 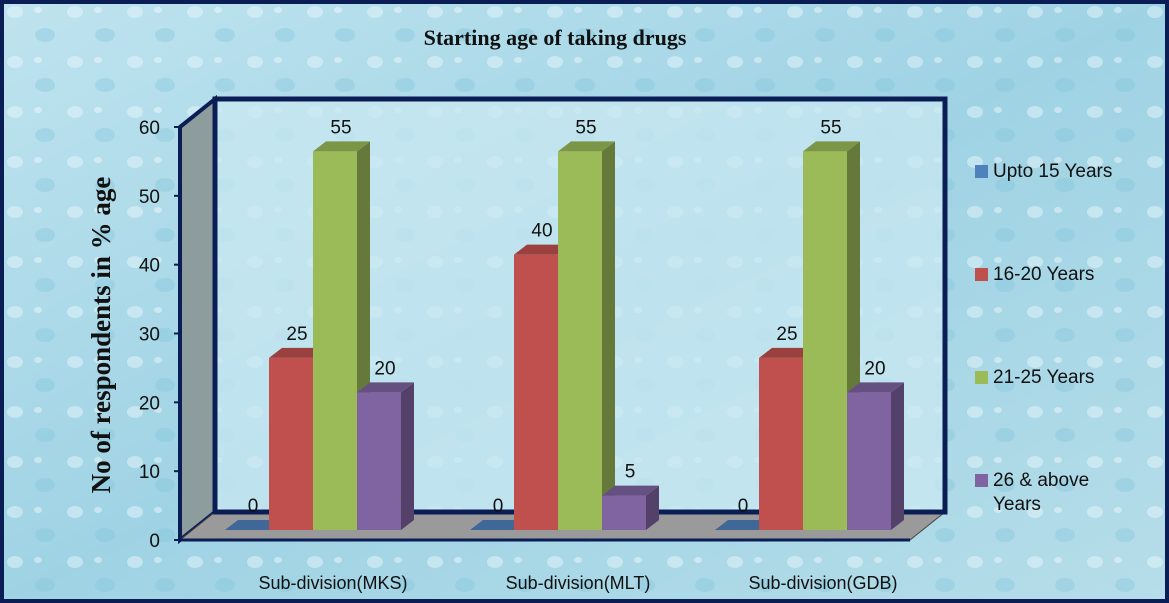 What do you see at coordinates (1044, 377) in the screenshot?
I see `legend-label: 21-25 Years` at bounding box center [1044, 377].